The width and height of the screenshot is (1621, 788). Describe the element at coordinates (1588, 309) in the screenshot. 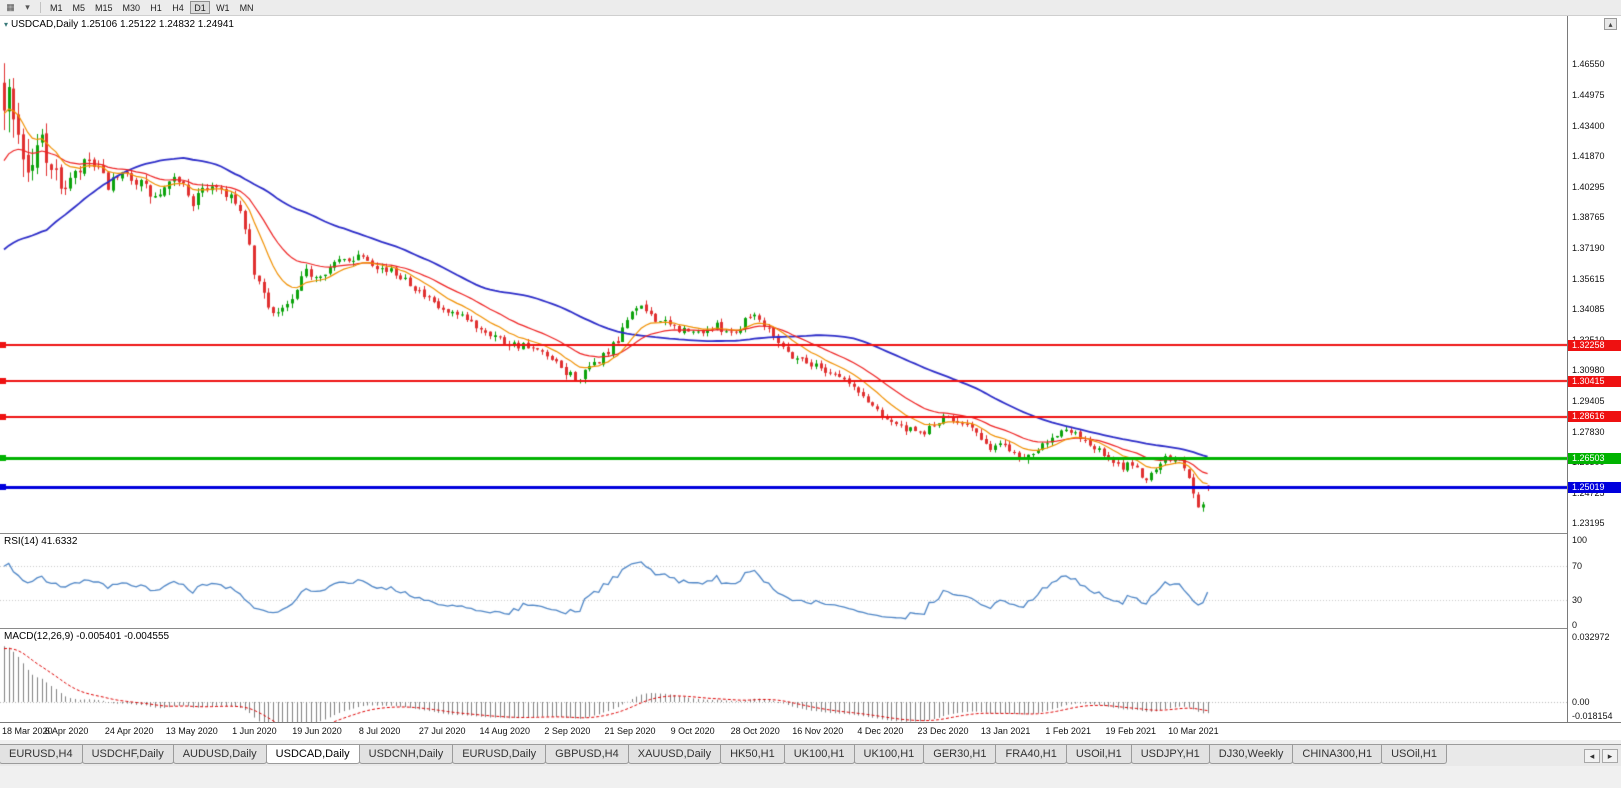

I see `price-axis-tick: 1.34085` at that location.